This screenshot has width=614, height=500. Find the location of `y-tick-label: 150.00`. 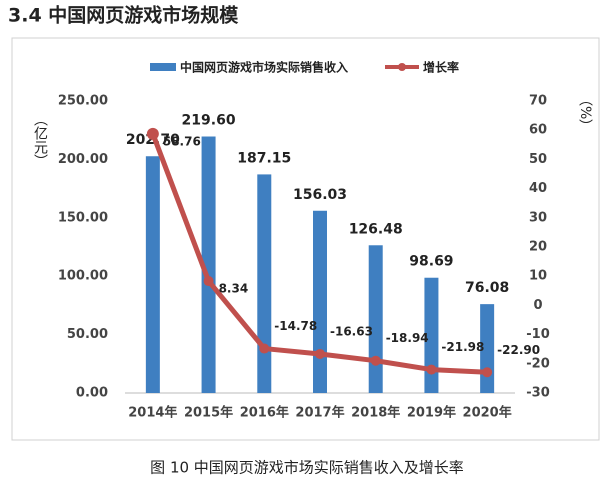

y-tick-label: 150.00 is located at coordinates (83, 217).